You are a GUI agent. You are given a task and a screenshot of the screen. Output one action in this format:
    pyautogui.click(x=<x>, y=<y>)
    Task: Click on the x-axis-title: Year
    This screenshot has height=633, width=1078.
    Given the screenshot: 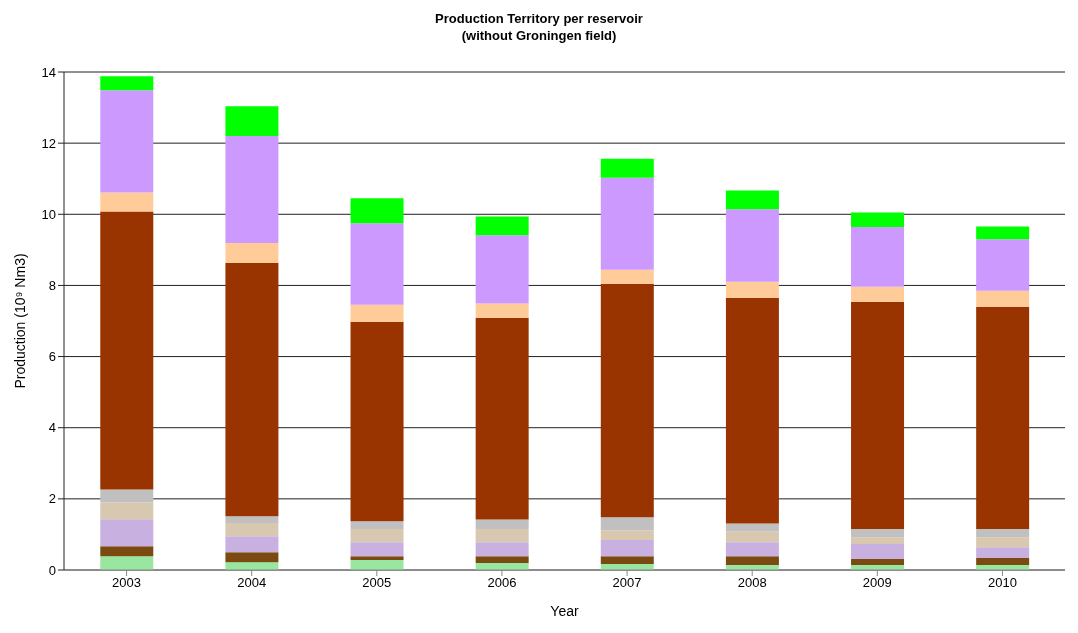 What is the action you would take?
    pyautogui.click(x=564, y=611)
    